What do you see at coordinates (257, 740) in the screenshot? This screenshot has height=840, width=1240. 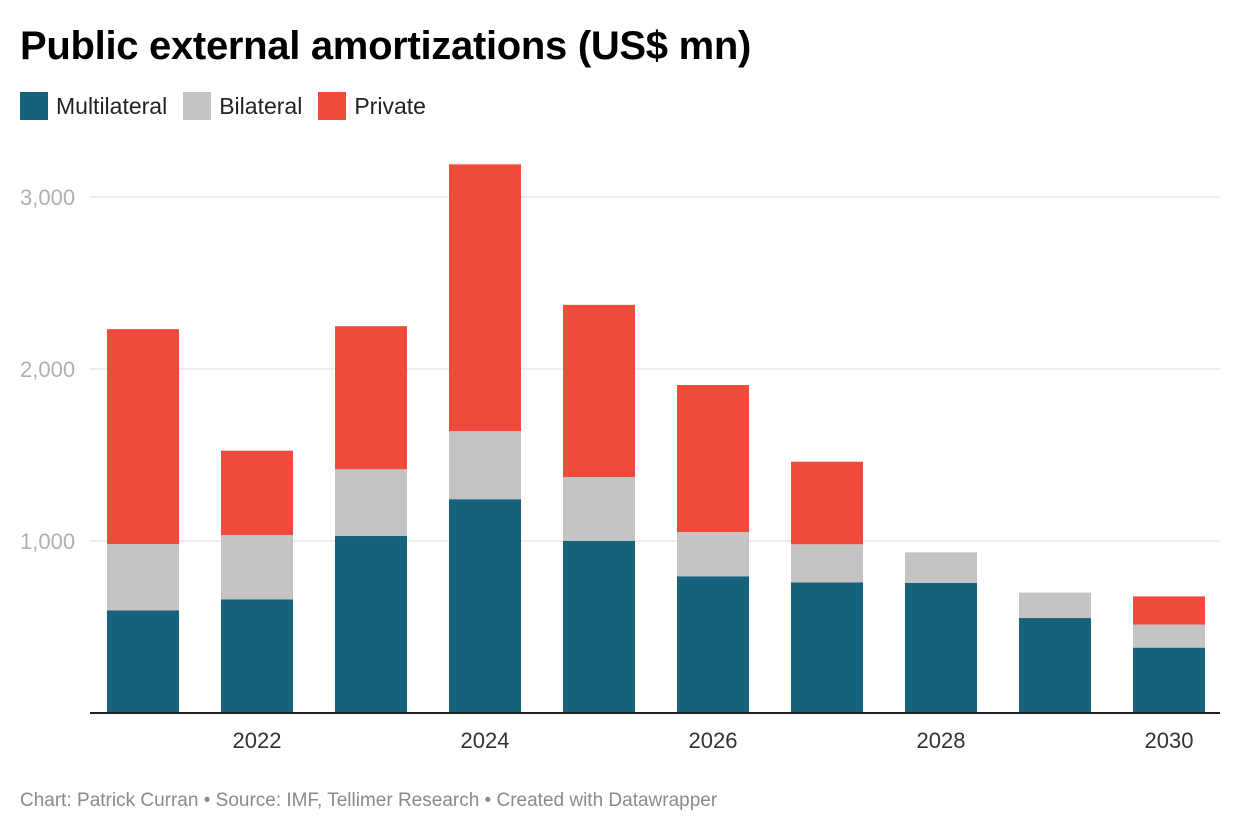 I see `x-tick-label-2022: 2022` at bounding box center [257, 740].